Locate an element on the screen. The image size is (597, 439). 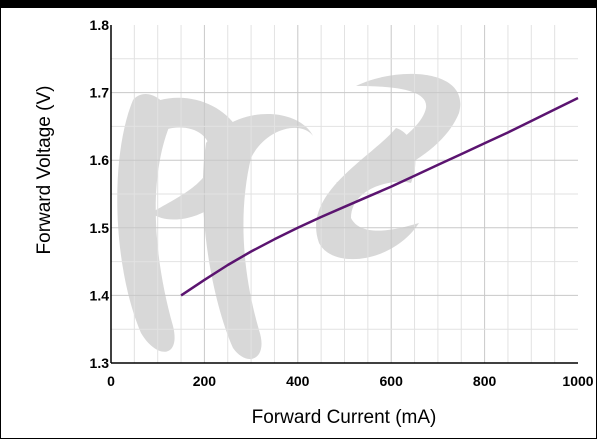
x-tick-label: 800 is located at coordinates (485, 381).